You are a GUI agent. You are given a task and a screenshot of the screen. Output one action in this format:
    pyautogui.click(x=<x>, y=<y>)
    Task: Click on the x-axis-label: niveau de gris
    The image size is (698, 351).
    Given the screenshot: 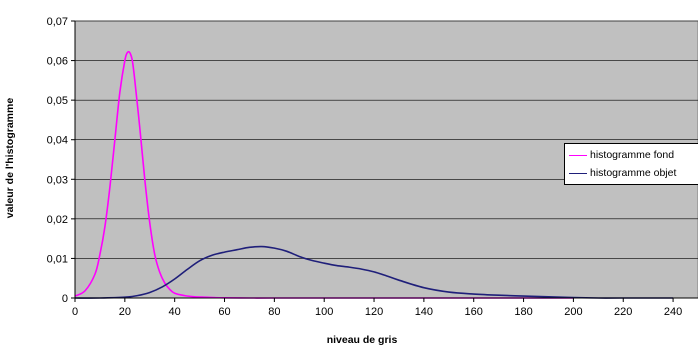 What is the action you would take?
    pyautogui.click(x=362, y=340)
    